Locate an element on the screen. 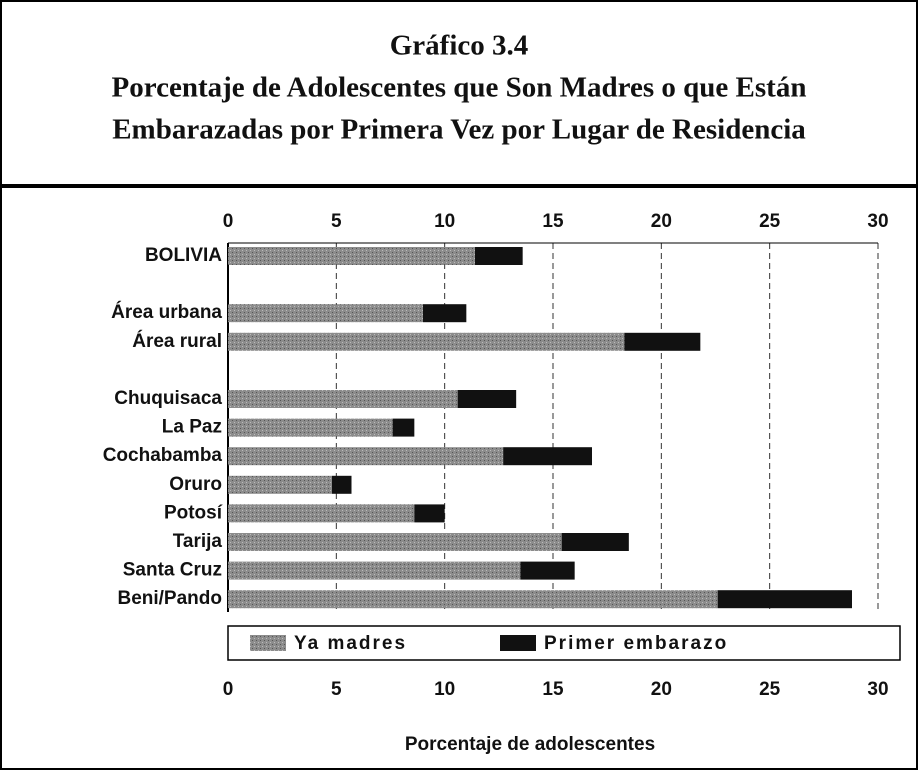 Image resolution: width=918 pixels, height=770 pixels. x-tick-label: 25 is located at coordinates (770, 689).